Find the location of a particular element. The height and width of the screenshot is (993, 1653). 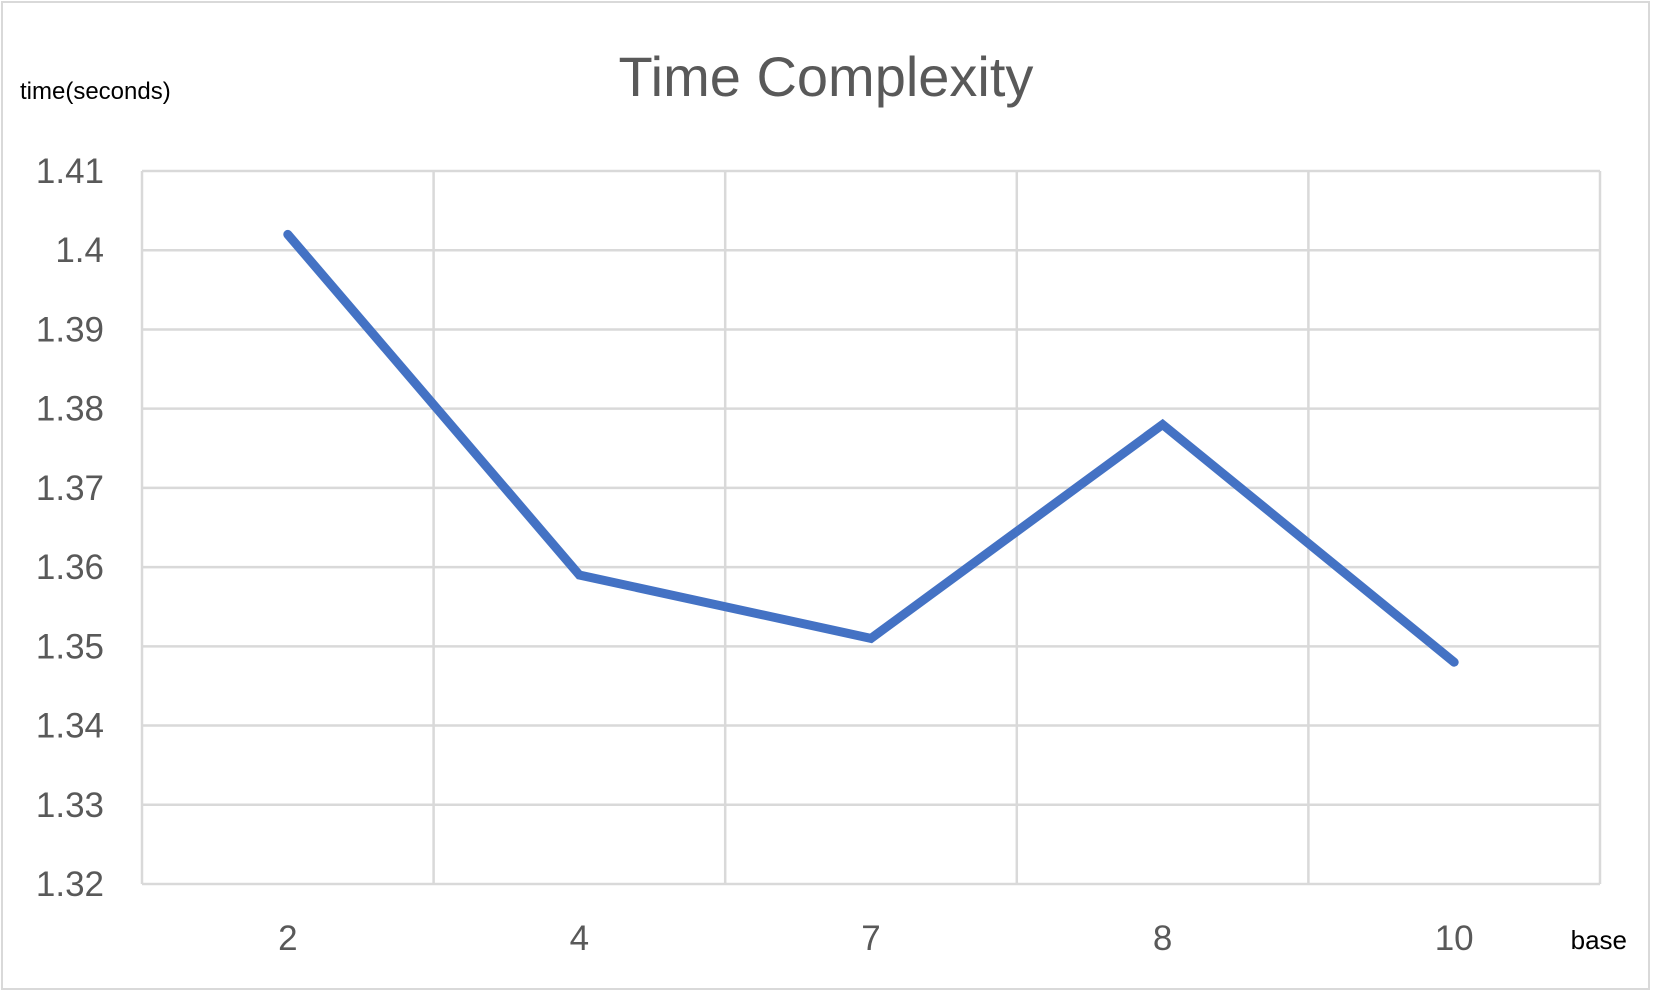

x-tick-label: 4 is located at coordinates (579, 938).